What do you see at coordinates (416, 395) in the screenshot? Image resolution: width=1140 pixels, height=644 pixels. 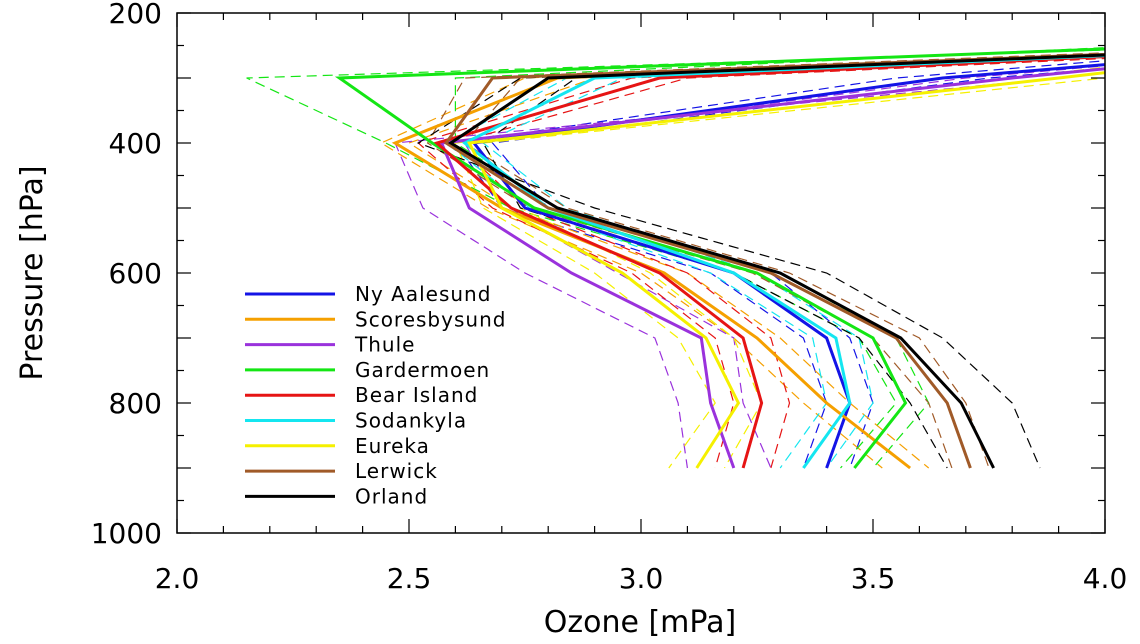 I see `legend-label: Bear Island` at bounding box center [416, 395].